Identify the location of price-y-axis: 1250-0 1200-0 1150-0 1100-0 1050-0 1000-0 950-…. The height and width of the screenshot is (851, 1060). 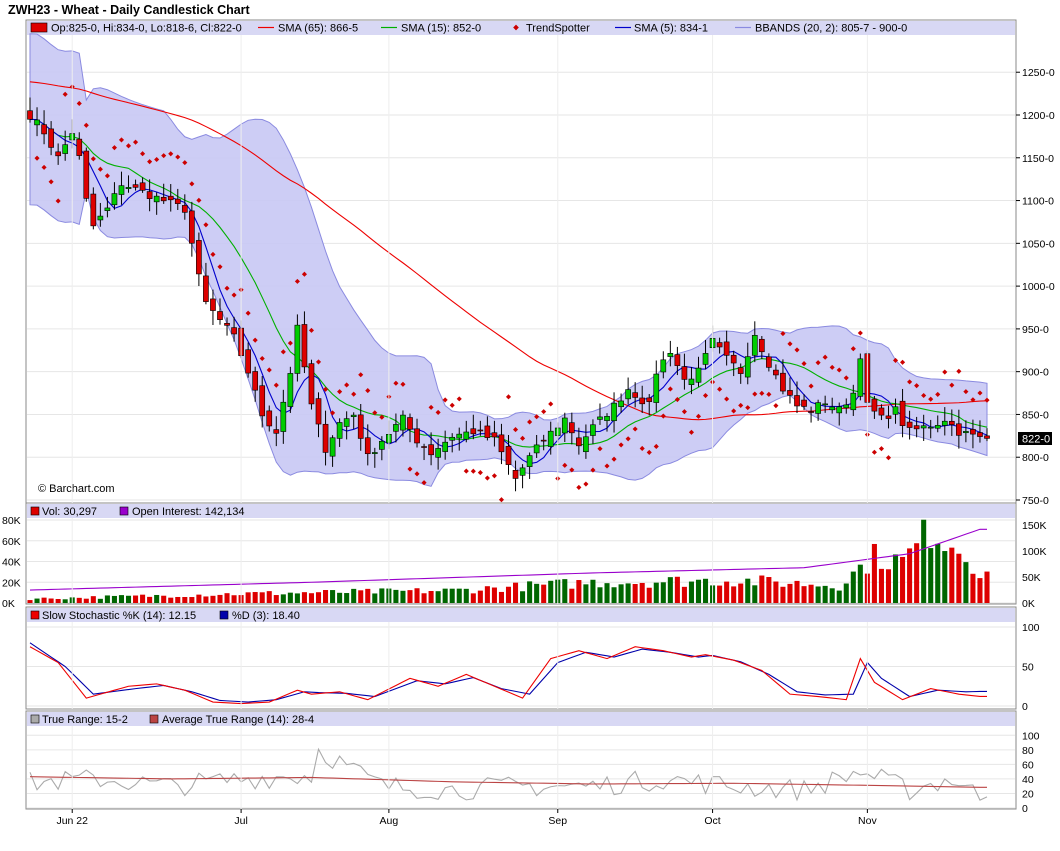
(1035, 287).